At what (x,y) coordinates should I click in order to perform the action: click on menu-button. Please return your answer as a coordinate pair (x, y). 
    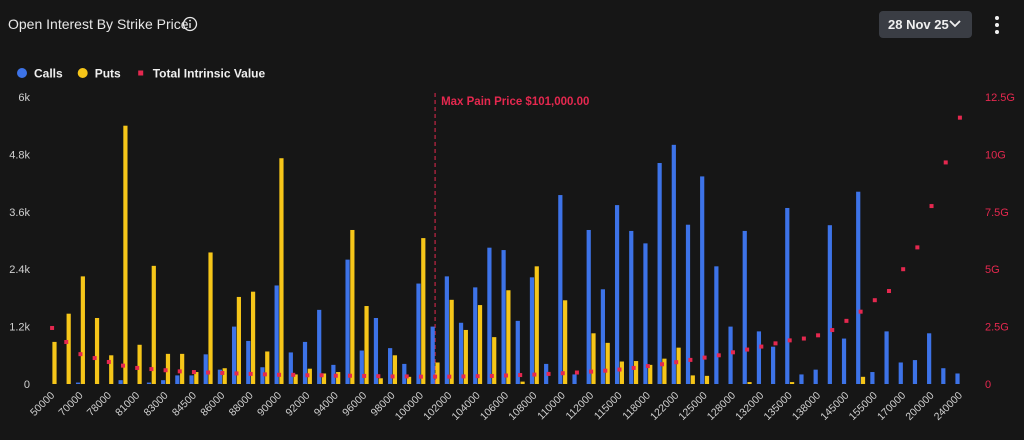
    Looking at the image, I should click on (997, 25).